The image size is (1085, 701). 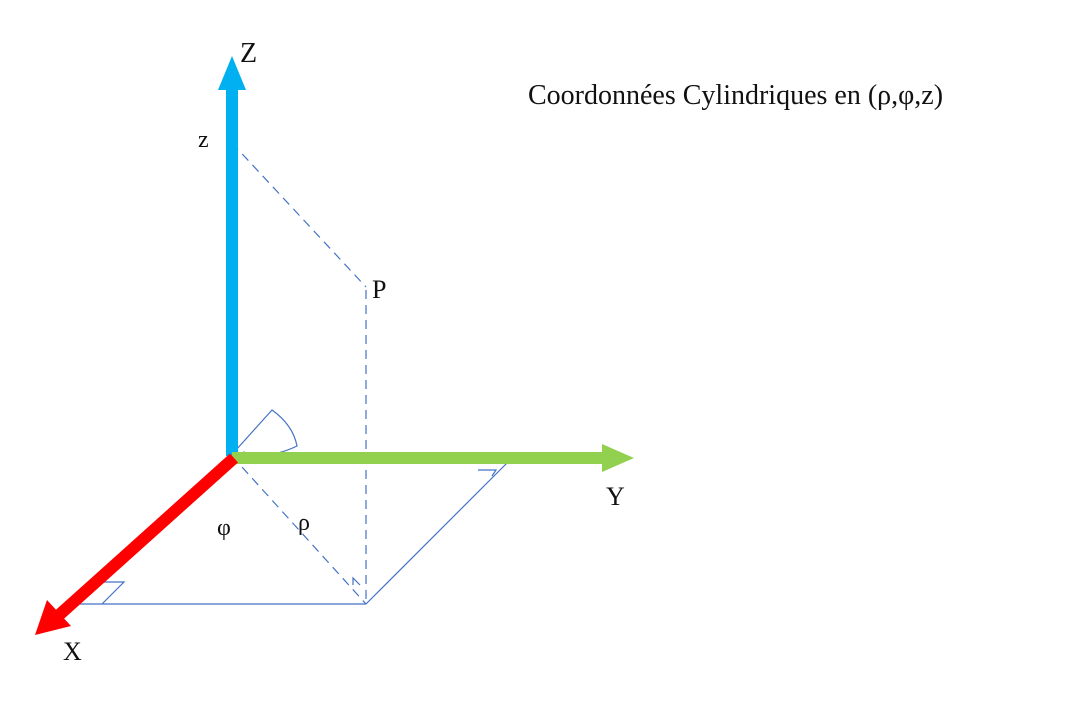 I want to click on z-axis-label: Z, so click(x=248, y=53).